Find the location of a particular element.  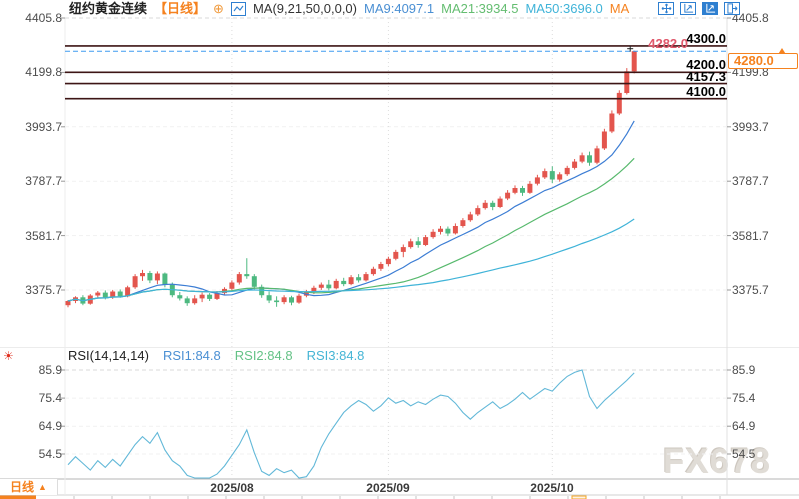

rsi1-value: RSI1:84.8 is located at coordinates (191, 355).